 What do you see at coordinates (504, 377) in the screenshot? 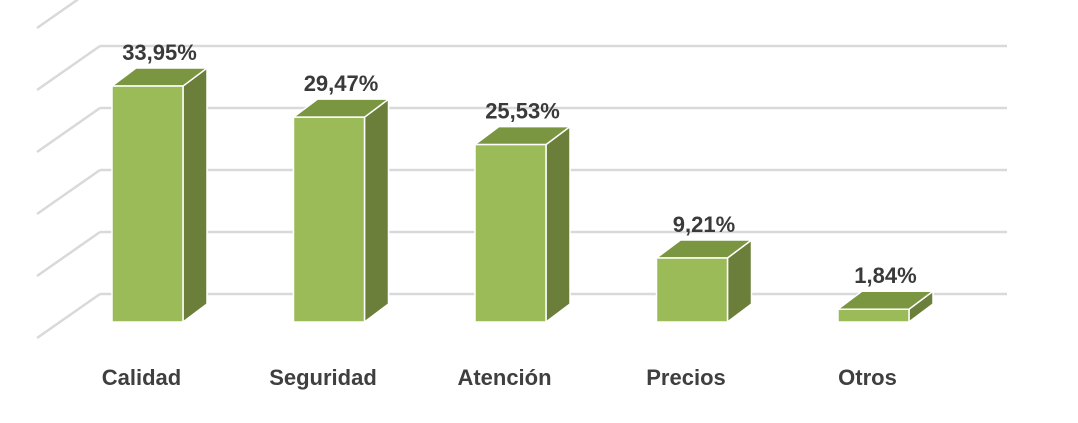
I see `category-label: Atención` at bounding box center [504, 377].